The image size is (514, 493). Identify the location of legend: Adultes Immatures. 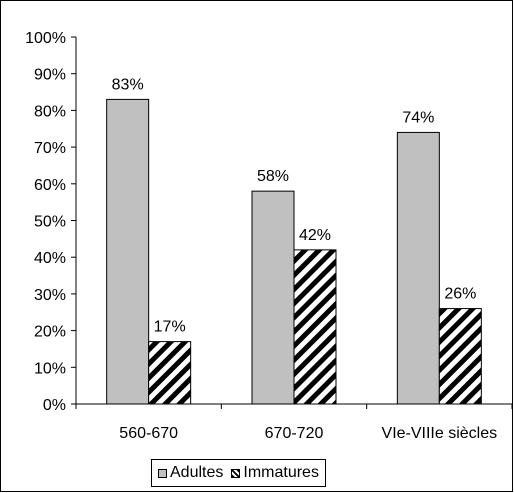
(238, 473).